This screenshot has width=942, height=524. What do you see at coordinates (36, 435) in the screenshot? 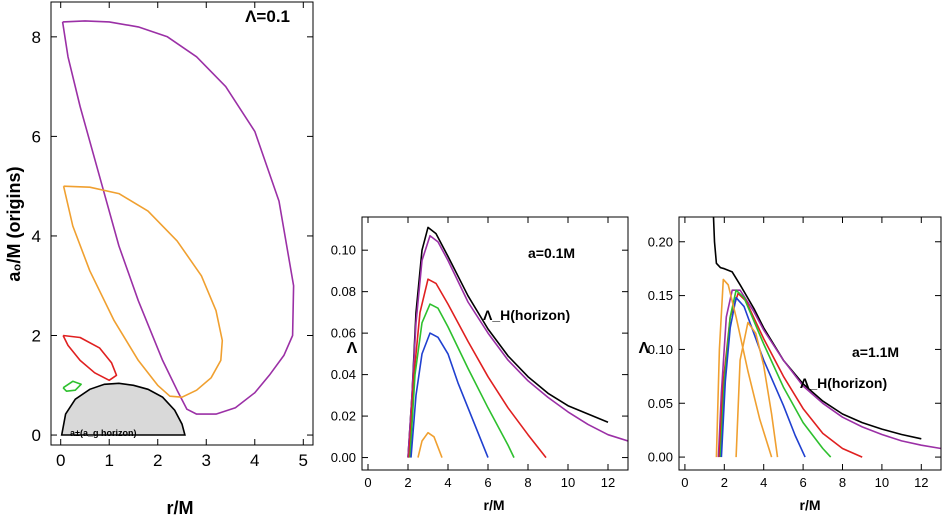
I see `y-tick-label: 0` at bounding box center [36, 435].